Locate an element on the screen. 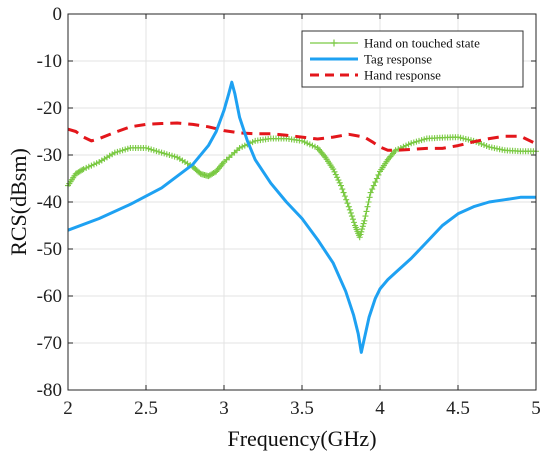  x-tick-label: 2 is located at coordinates (68, 408).